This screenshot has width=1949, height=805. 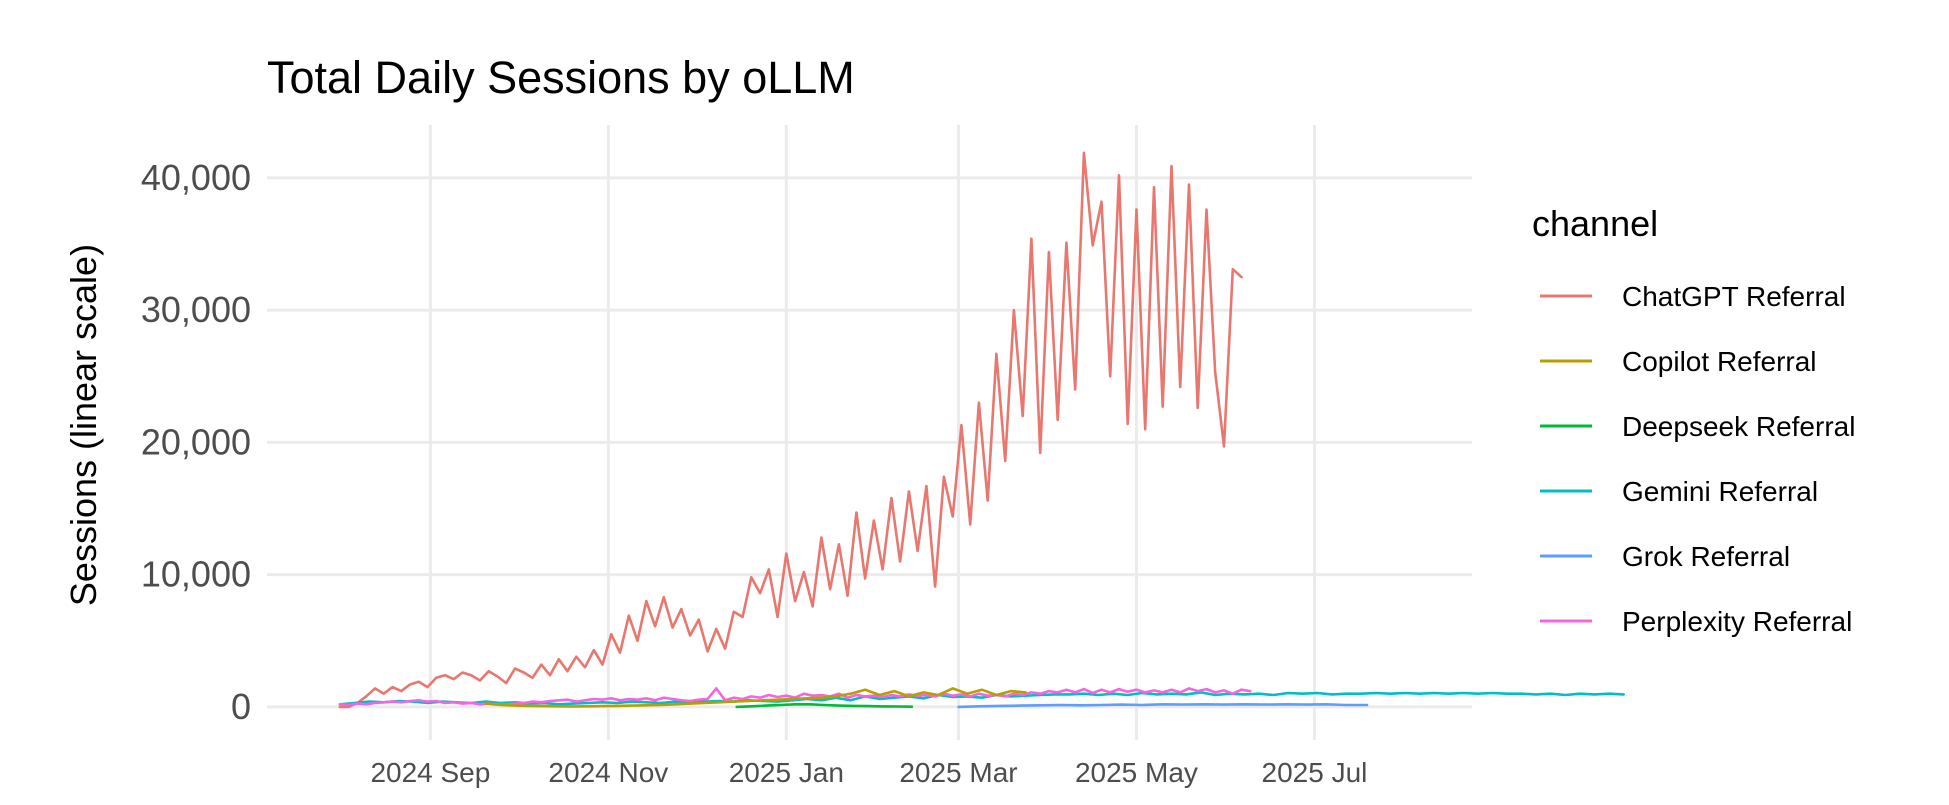 I want to click on legend-title: channel, so click(x=1595, y=223).